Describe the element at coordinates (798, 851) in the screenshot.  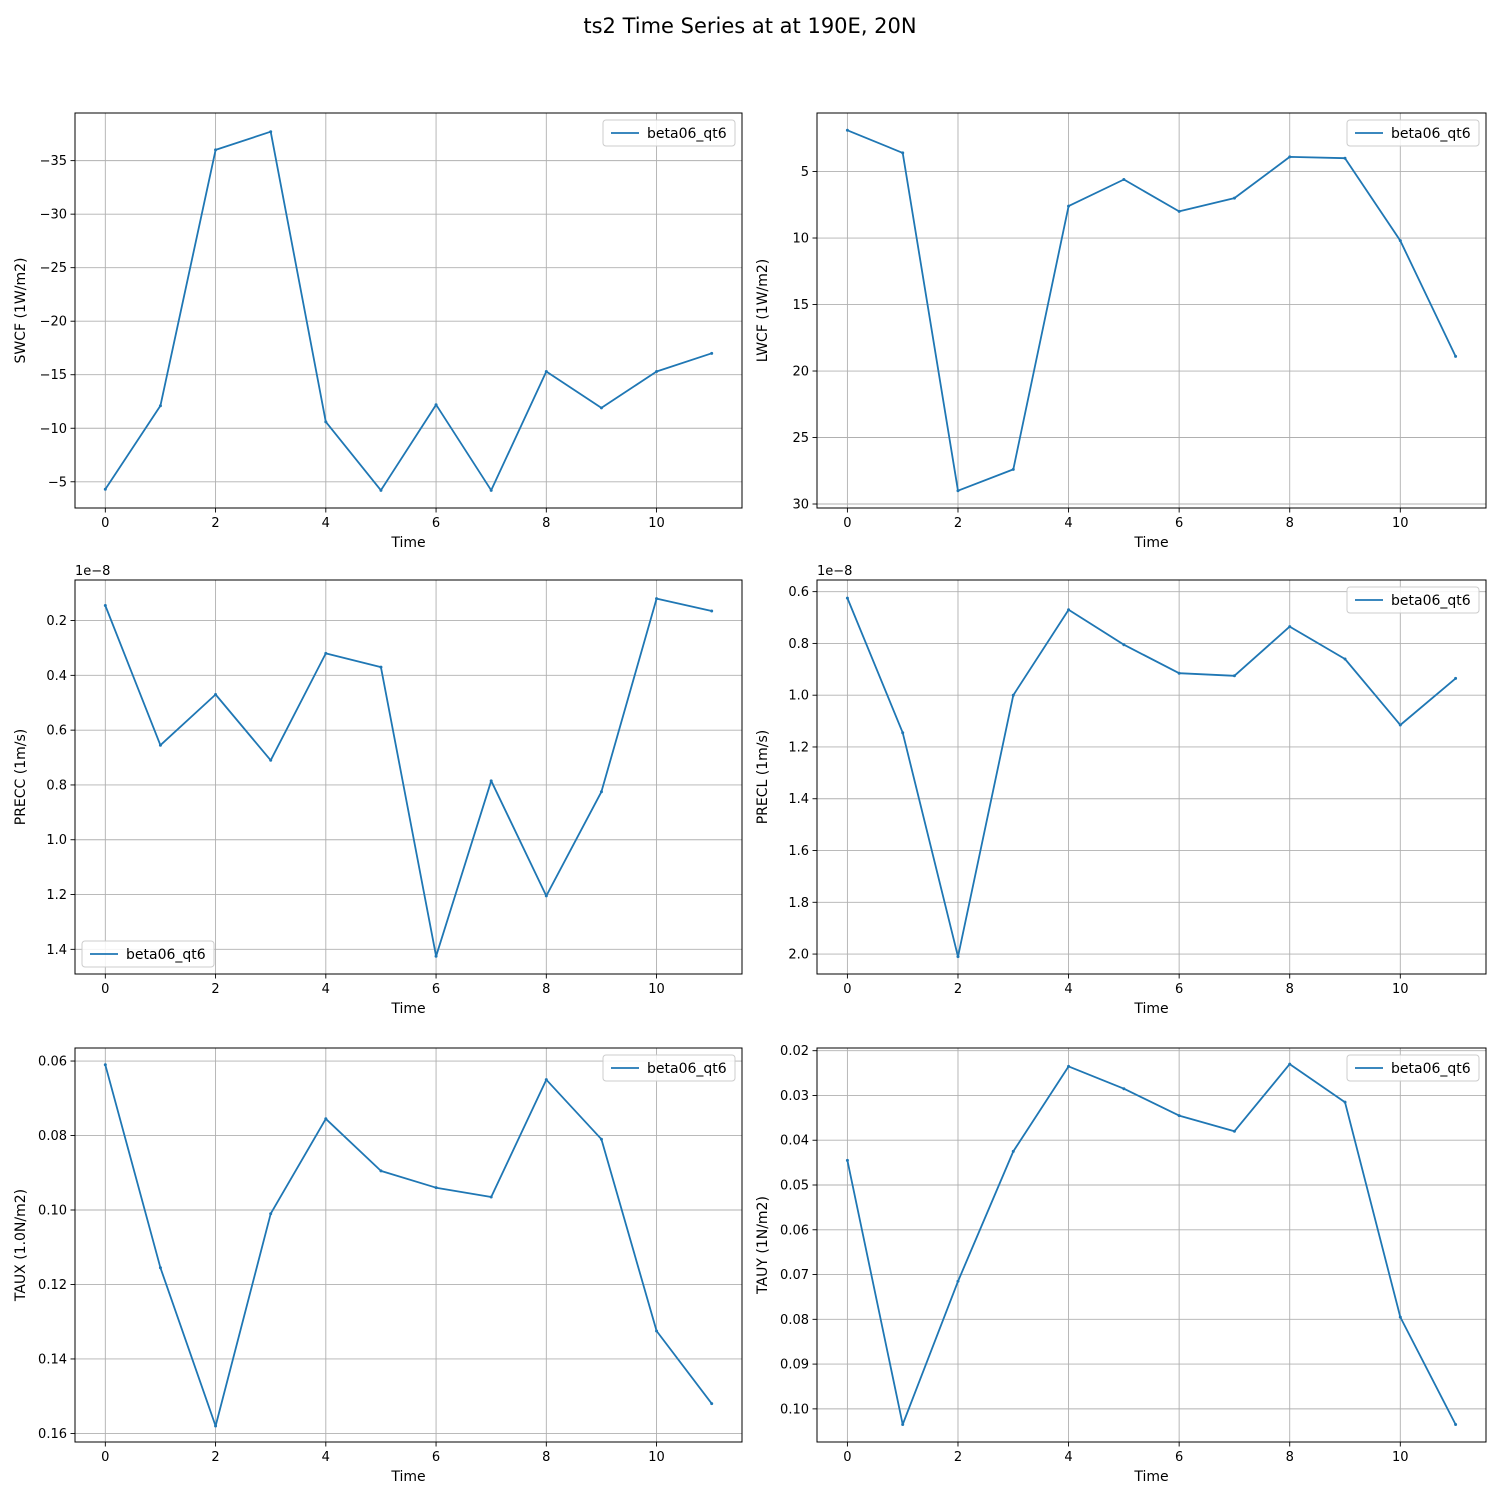
I see `y-tick-label: 1.6` at that location.